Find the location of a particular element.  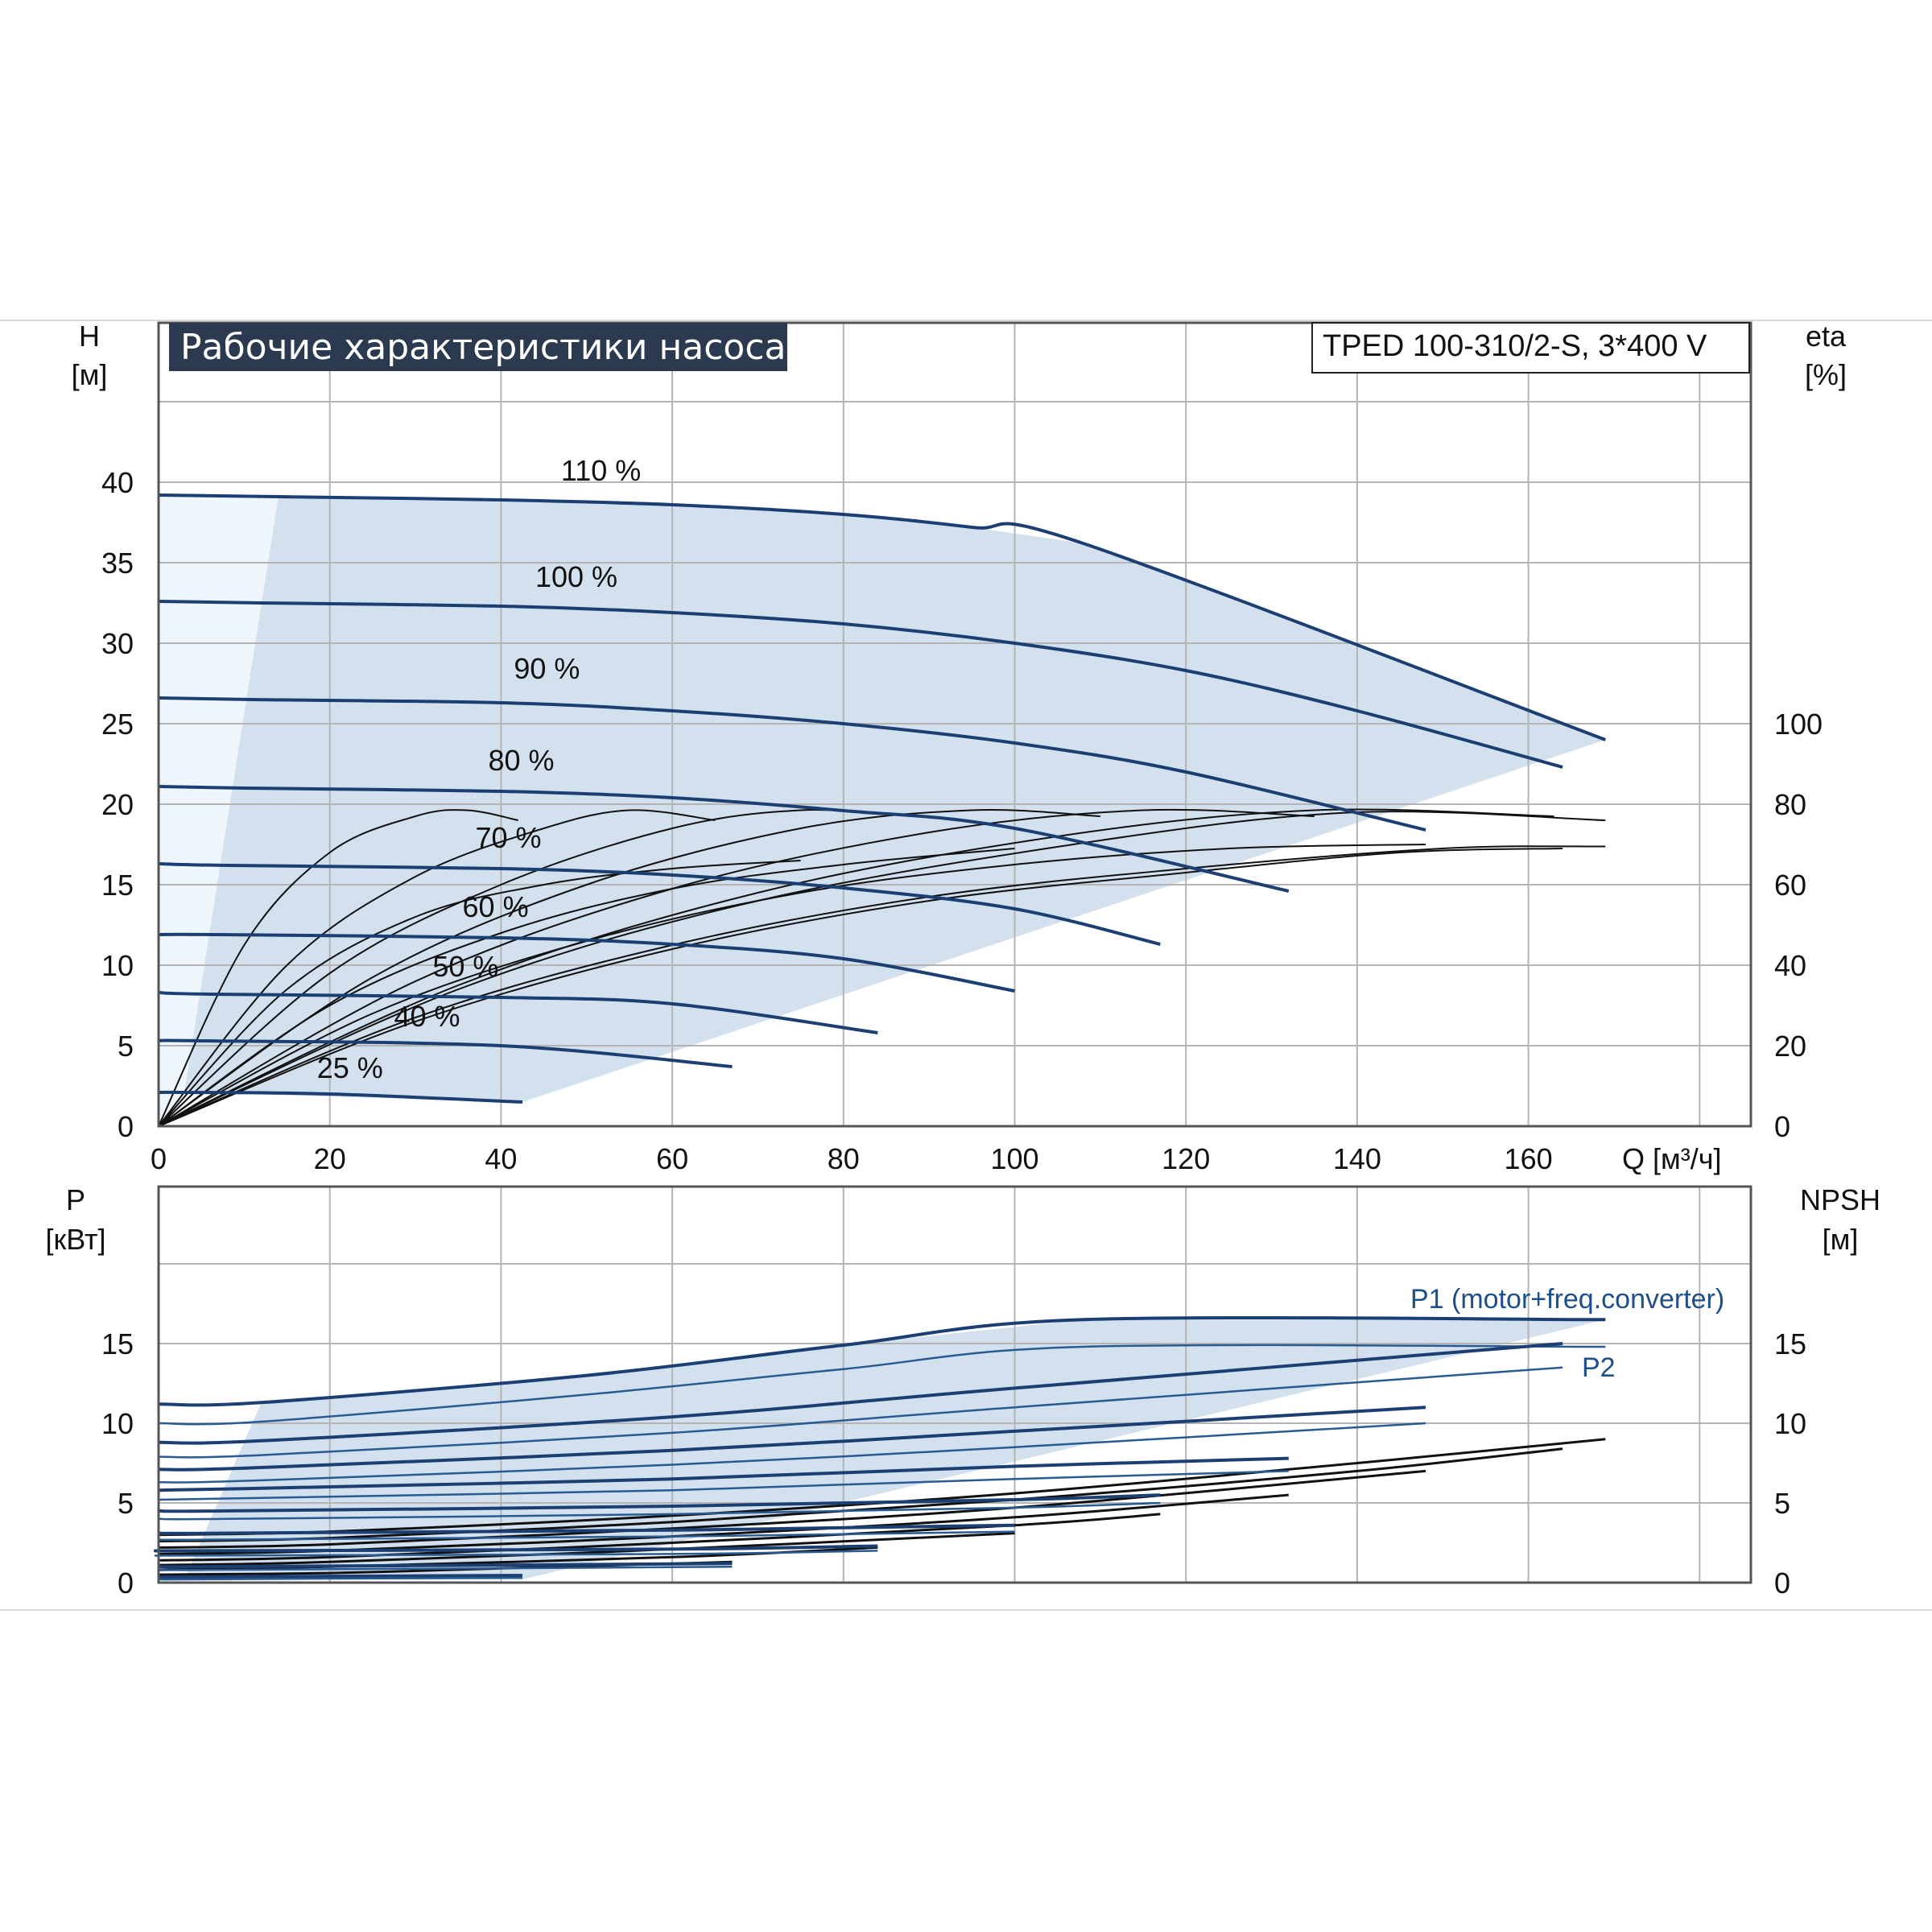

efficiency-curves is located at coordinates (882, 967).